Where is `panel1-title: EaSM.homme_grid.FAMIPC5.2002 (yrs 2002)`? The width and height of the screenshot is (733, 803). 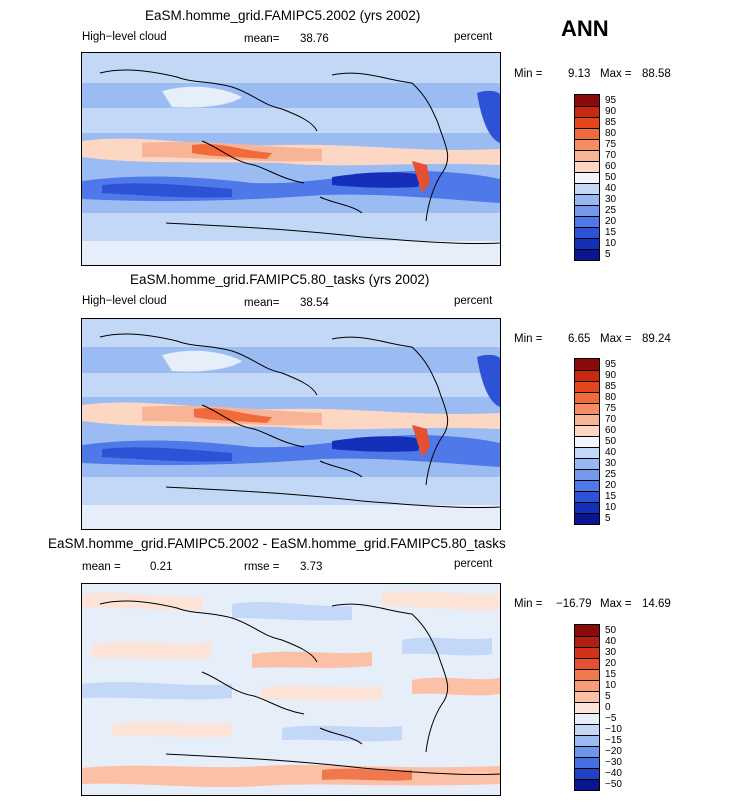 panel1-title: EaSM.homme_grid.FAMIPC5.2002 (yrs 2002) is located at coordinates (283, 15).